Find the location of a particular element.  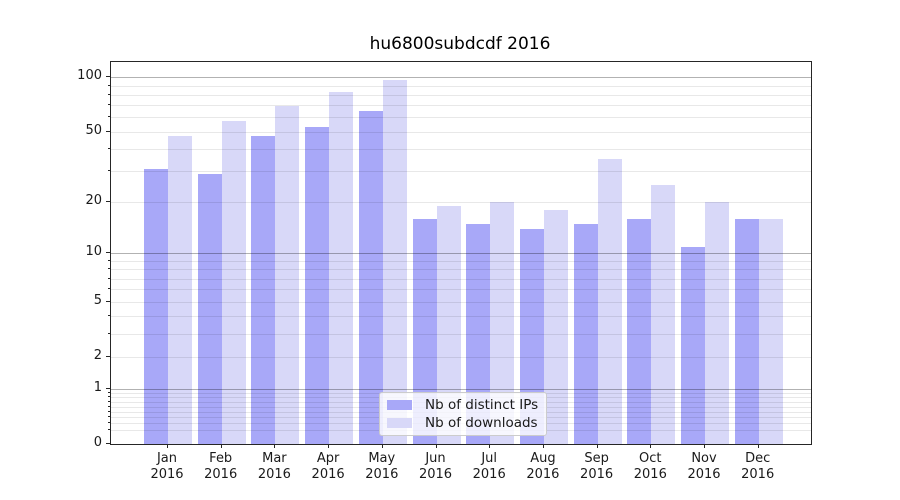

x-tick-label: Feb 2016 is located at coordinates (221, 466).